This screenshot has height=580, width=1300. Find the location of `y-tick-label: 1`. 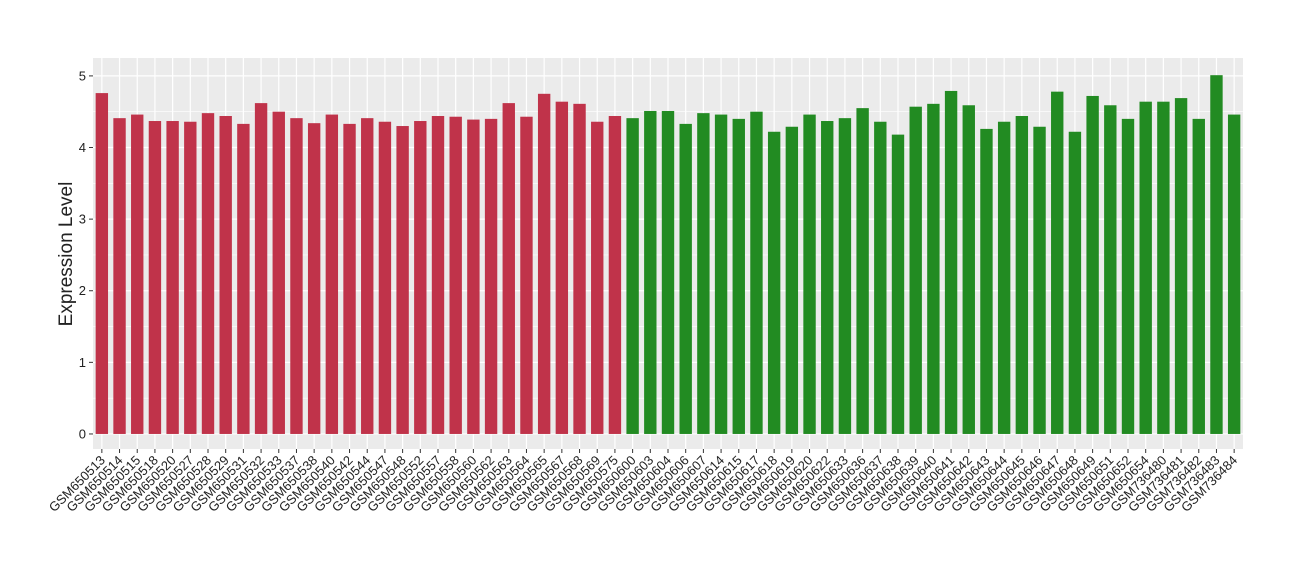

y-tick-label: 1 is located at coordinates (82, 362).